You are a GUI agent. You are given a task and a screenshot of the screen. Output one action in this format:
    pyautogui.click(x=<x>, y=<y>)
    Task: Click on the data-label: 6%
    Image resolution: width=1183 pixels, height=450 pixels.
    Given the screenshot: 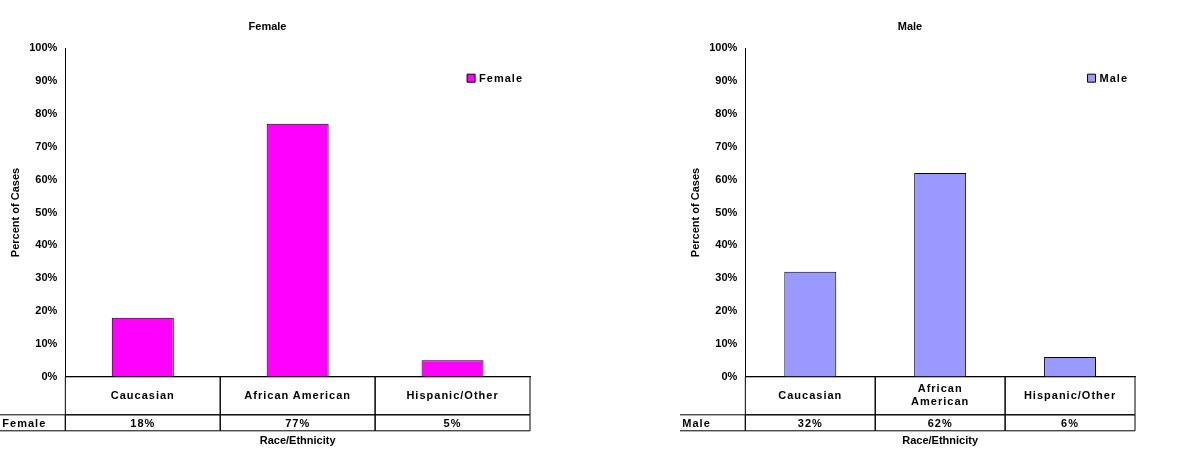 What is the action you would take?
    pyautogui.click(x=1070, y=422)
    